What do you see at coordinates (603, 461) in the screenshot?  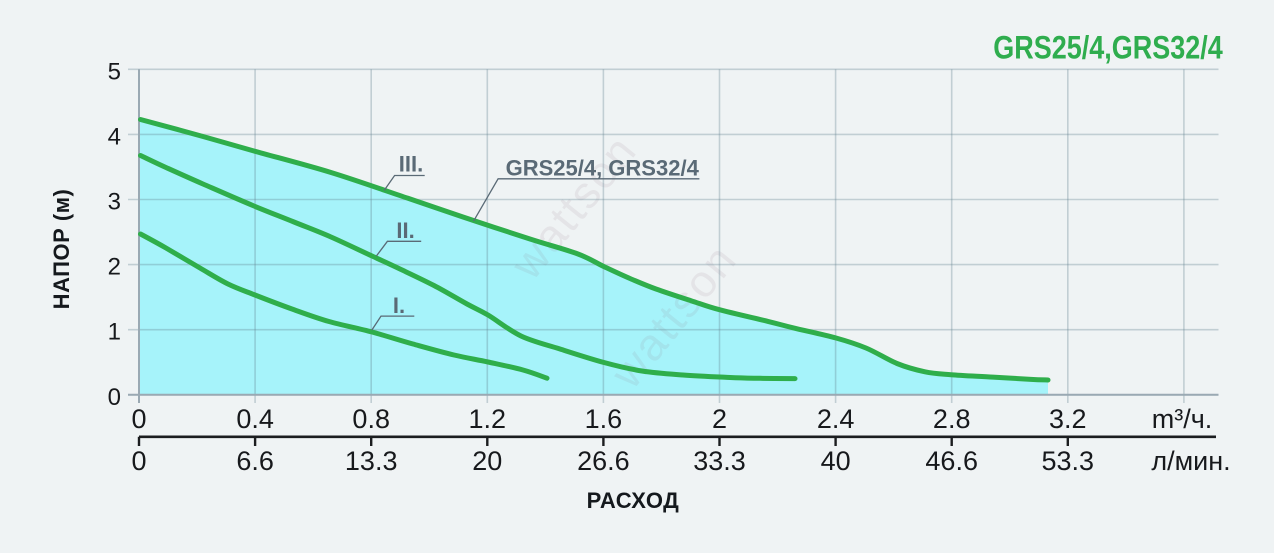 I see `svg-text: 26.6` at bounding box center [603, 461].